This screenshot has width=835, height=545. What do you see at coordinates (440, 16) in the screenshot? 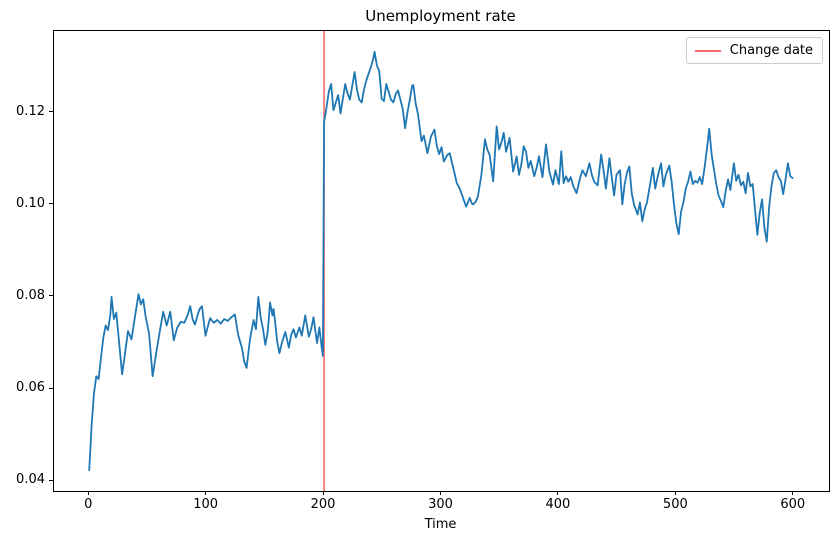
I see `chart-title: Unemployment rate` at bounding box center [440, 16].